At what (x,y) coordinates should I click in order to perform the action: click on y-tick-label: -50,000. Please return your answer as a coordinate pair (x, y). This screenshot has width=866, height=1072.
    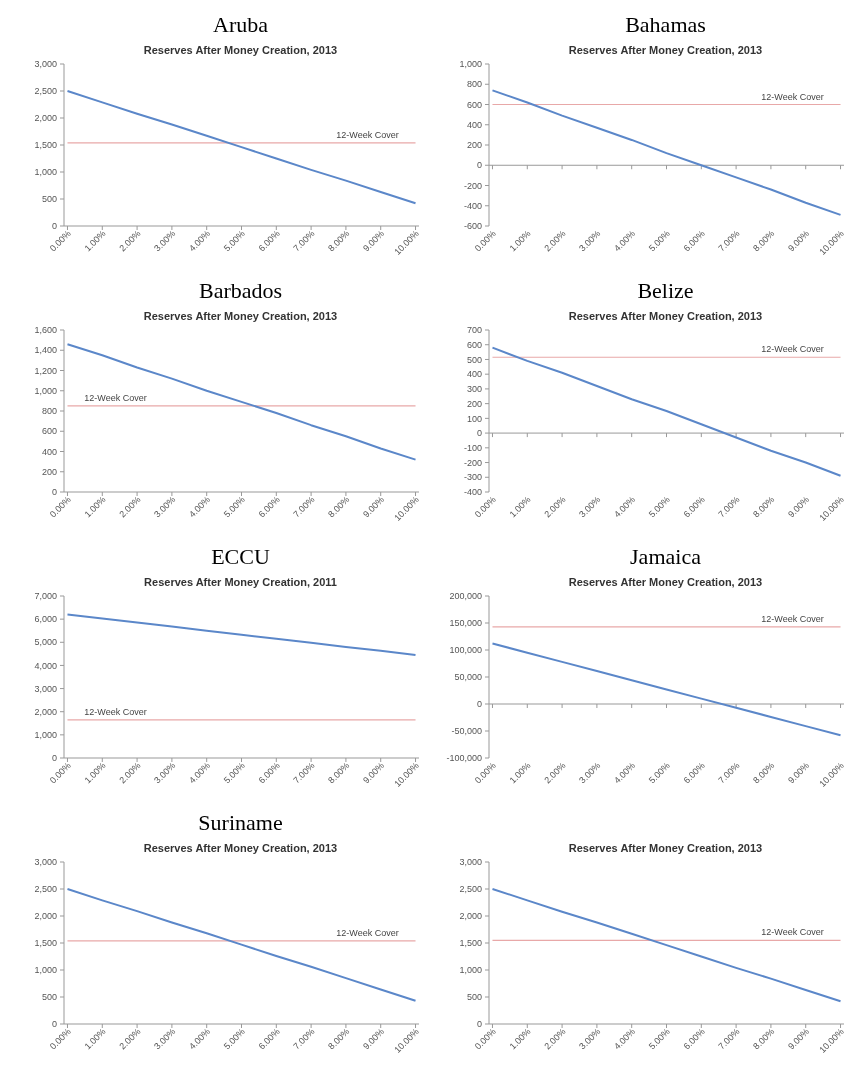
    Looking at the image, I should click on (466, 731).